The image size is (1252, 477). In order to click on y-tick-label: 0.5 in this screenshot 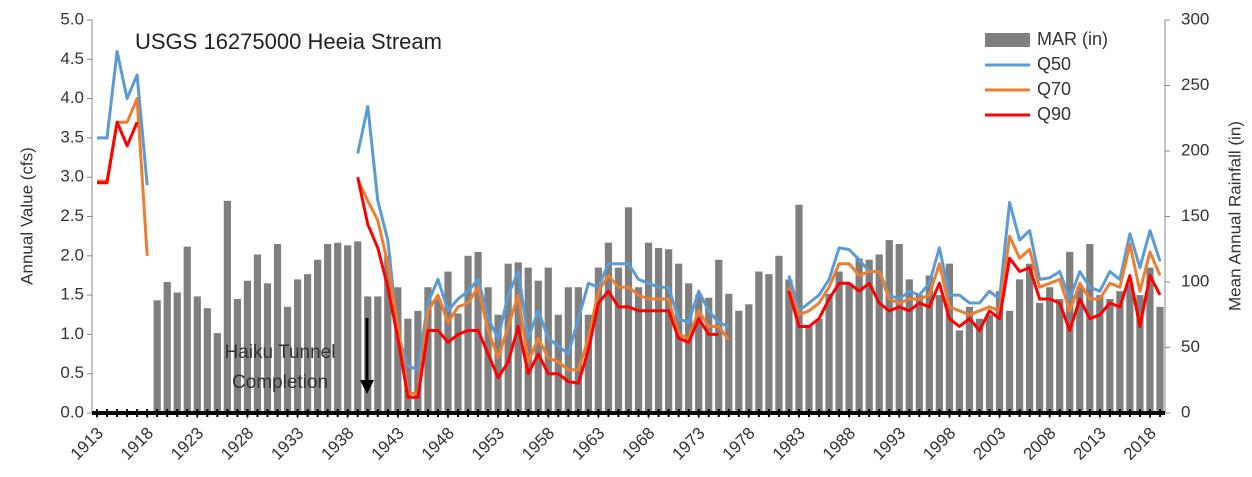, I will do `click(72, 372)`.